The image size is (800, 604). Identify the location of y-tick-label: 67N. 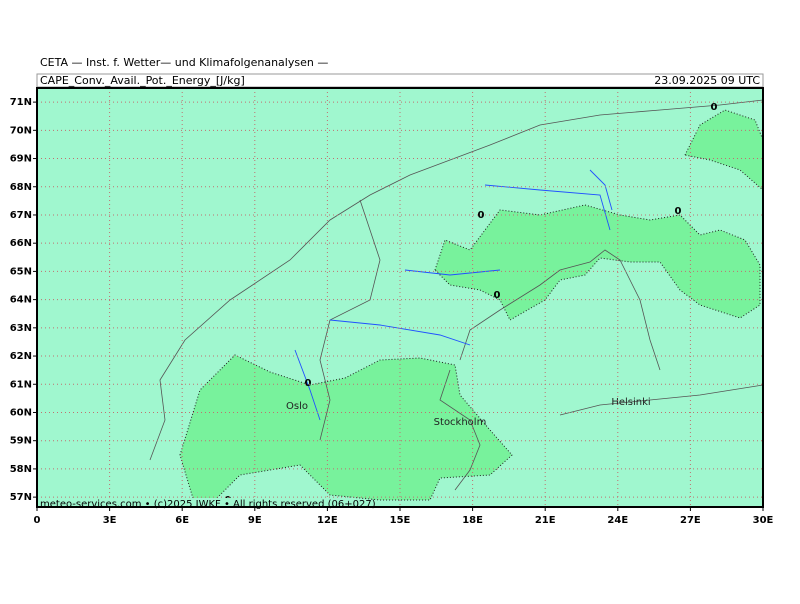
(21, 215).